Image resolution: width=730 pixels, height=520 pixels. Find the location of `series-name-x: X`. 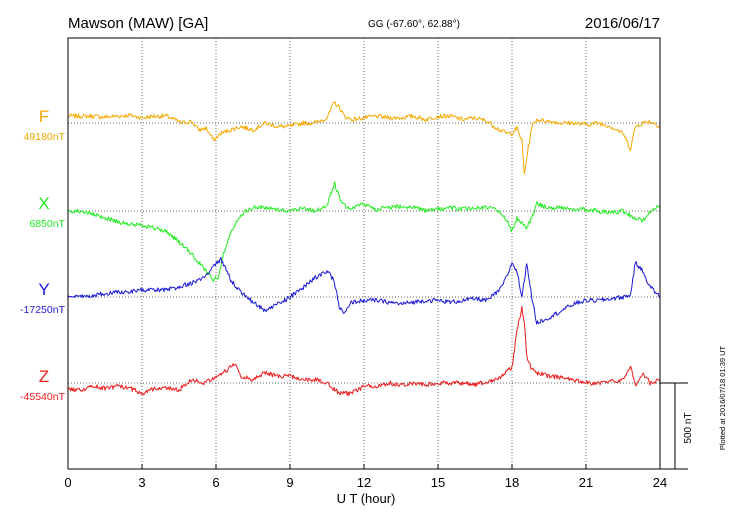

series-name-x: X is located at coordinates (43, 203).